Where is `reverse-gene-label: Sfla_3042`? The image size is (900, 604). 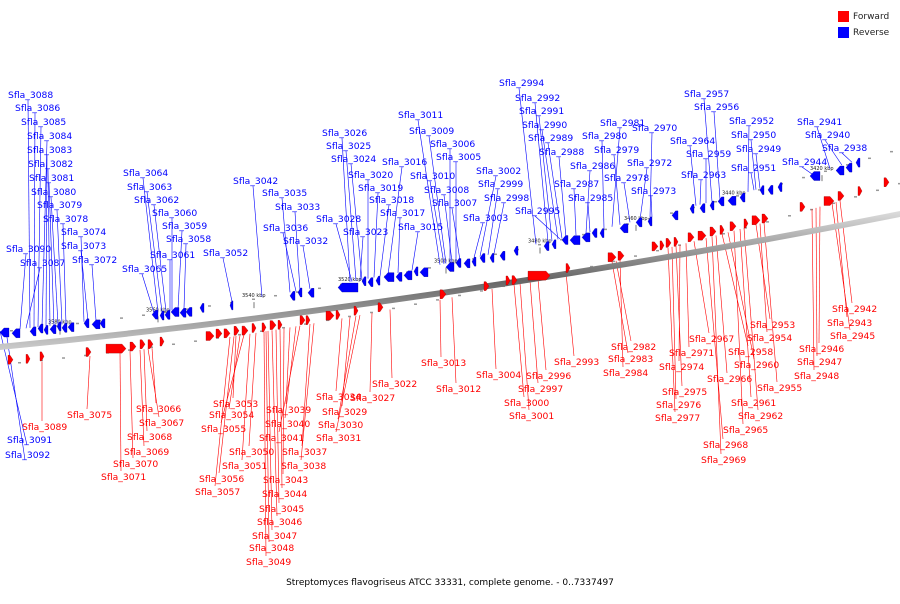 reverse-gene-label: Sfla_3042 is located at coordinates (255, 181).